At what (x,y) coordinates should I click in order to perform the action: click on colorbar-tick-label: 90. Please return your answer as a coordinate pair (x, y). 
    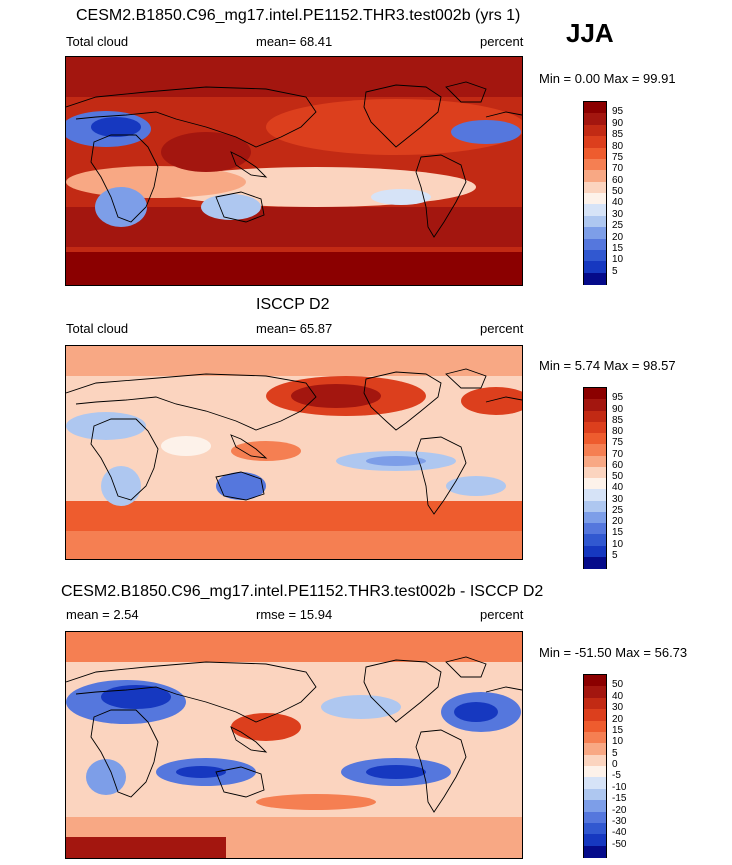
    Looking at the image, I should click on (618, 409).